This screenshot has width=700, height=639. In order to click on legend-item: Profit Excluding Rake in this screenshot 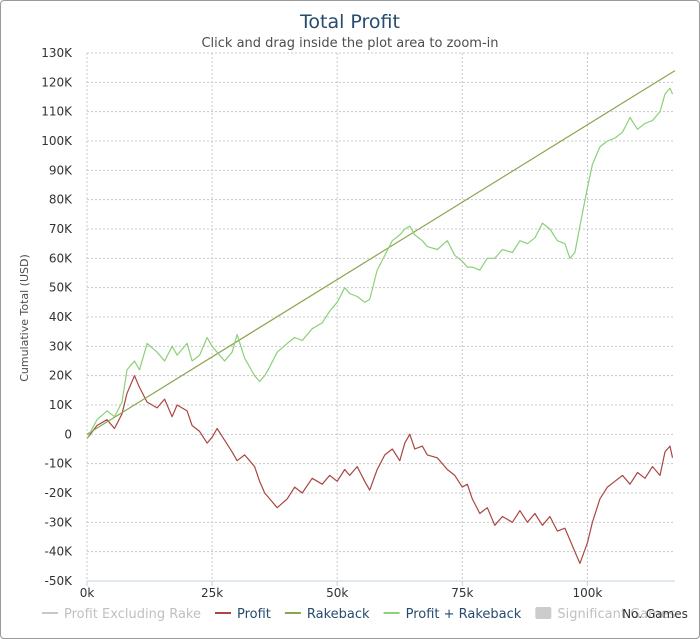, I will do `click(121, 614)`.